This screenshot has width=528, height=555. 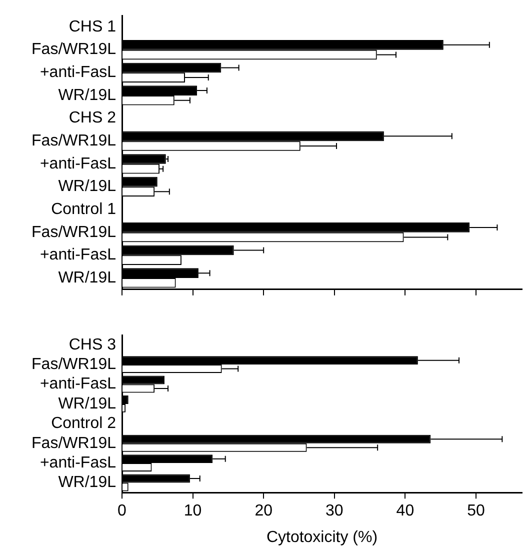 What do you see at coordinates (263, 511) in the screenshot?
I see `x-tick-label: 20` at bounding box center [263, 511].